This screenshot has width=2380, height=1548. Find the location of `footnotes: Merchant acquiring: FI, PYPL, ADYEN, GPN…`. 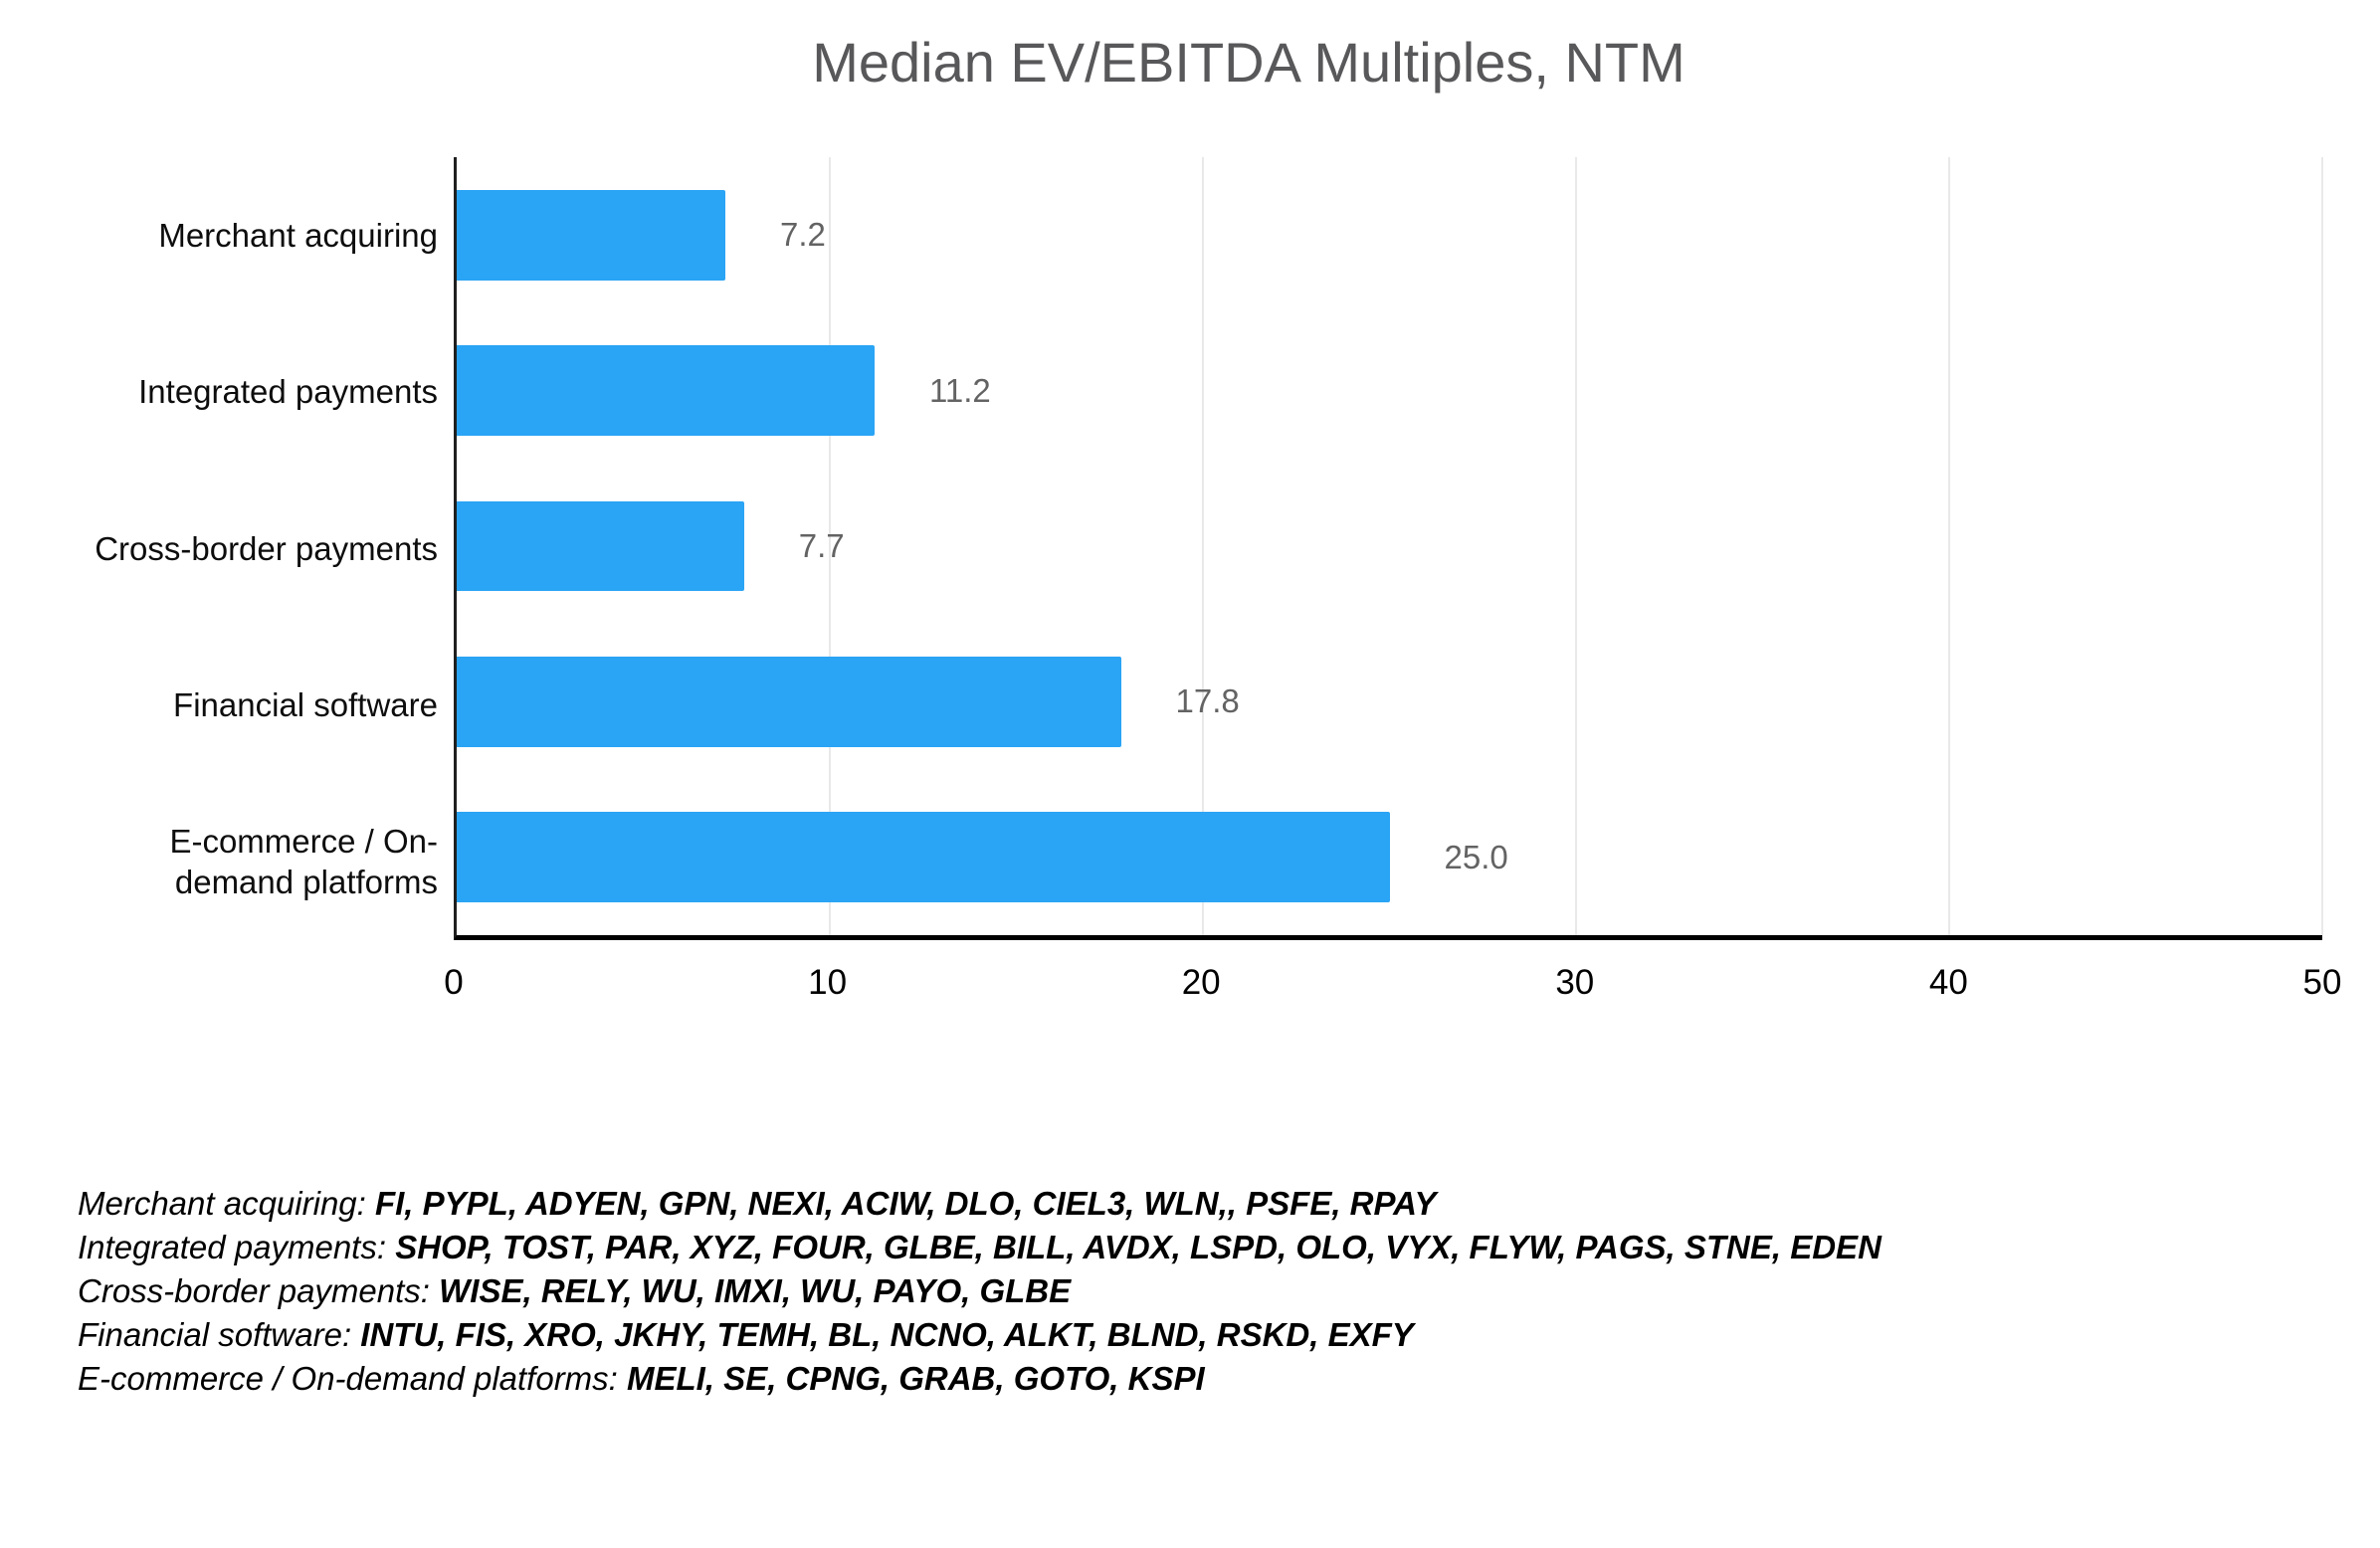

footnotes: Merchant acquiring: FI, PYPL, ADYEN, GPN… is located at coordinates (1202, 1291).